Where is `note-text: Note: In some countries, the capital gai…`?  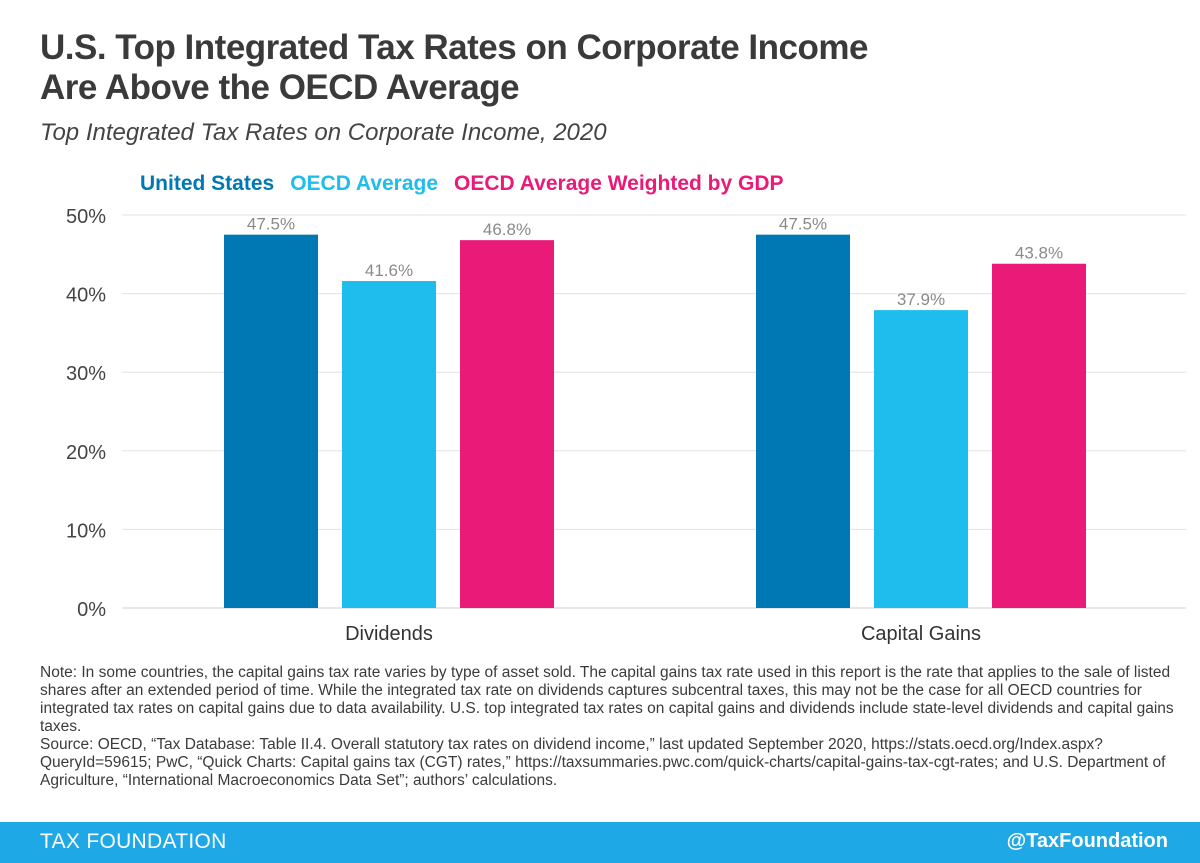 note-text: Note: In some countries, the capital gai… is located at coordinates (607, 699).